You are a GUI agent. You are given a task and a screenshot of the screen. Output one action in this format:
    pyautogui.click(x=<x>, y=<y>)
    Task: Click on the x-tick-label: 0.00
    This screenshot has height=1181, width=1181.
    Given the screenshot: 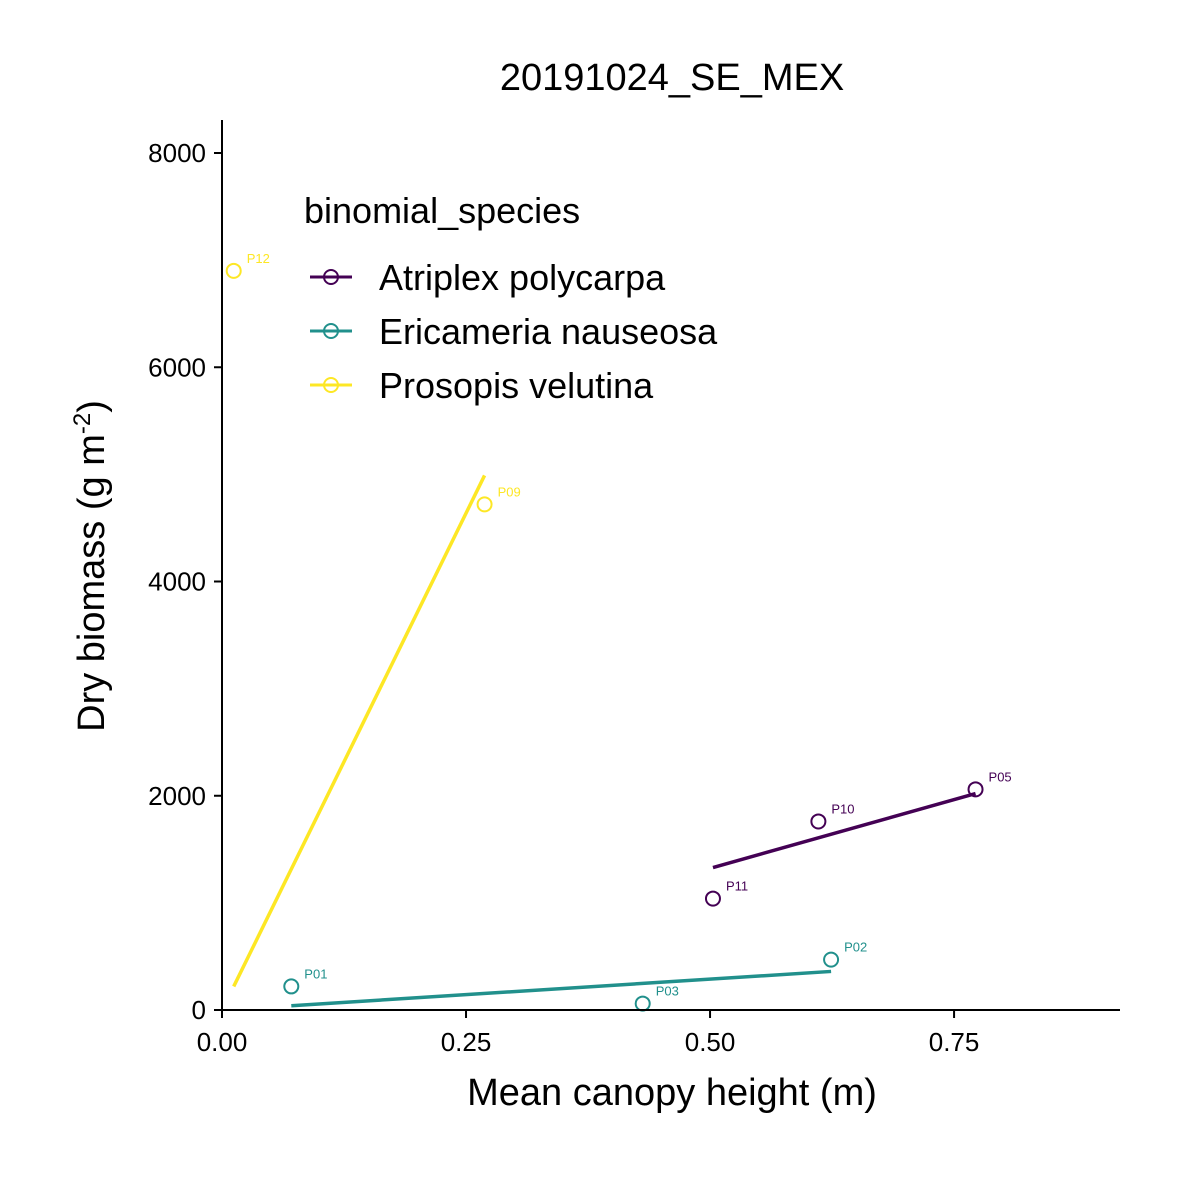 What is the action you would take?
    pyautogui.click(x=222, y=1042)
    